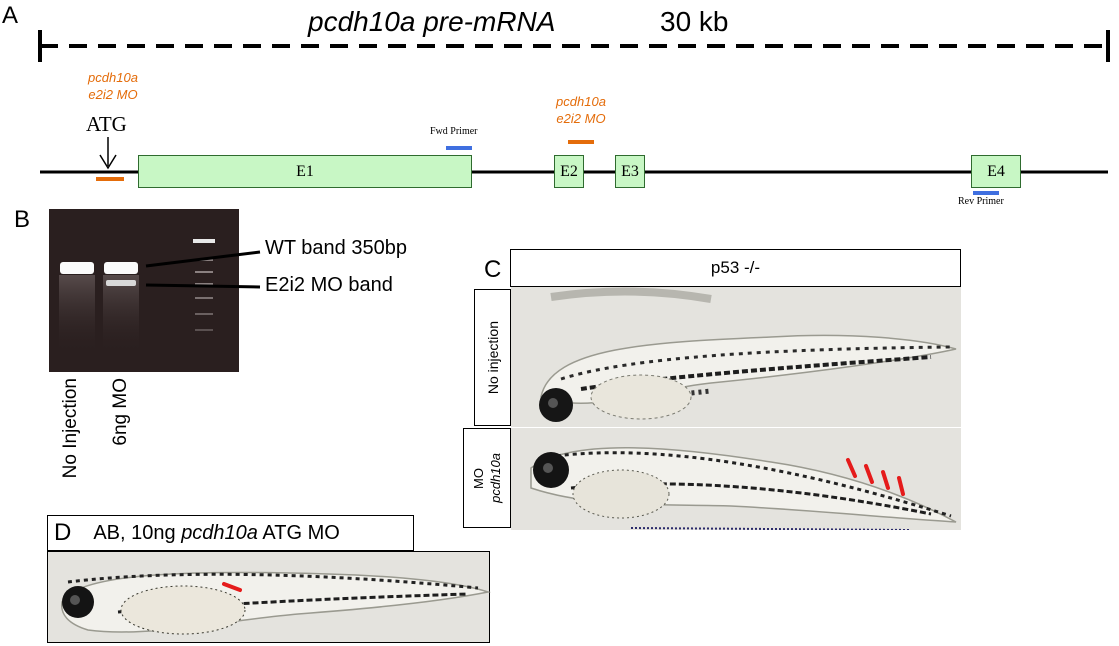 This screenshot has height=646, width=1119. What do you see at coordinates (432, 21) in the screenshot?
I see `pre-mrna-title: pcdh10a pre-mRNA` at bounding box center [432, 21].